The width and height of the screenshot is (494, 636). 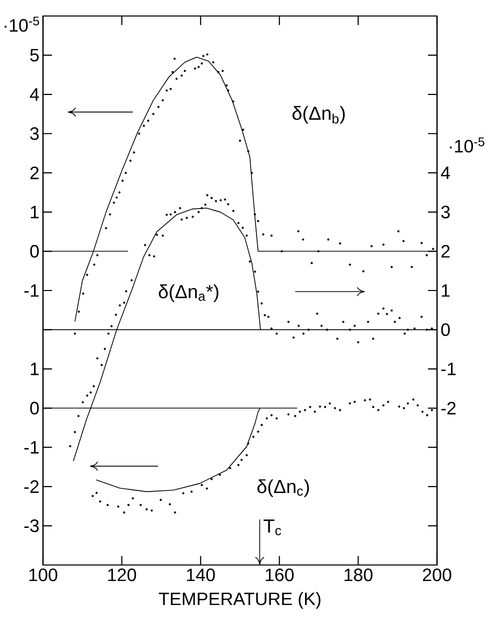 What do you see at coordinates (34, 173) in the screenshot?
I see `y-tick-label: 2` at bounding box center [34, 173].